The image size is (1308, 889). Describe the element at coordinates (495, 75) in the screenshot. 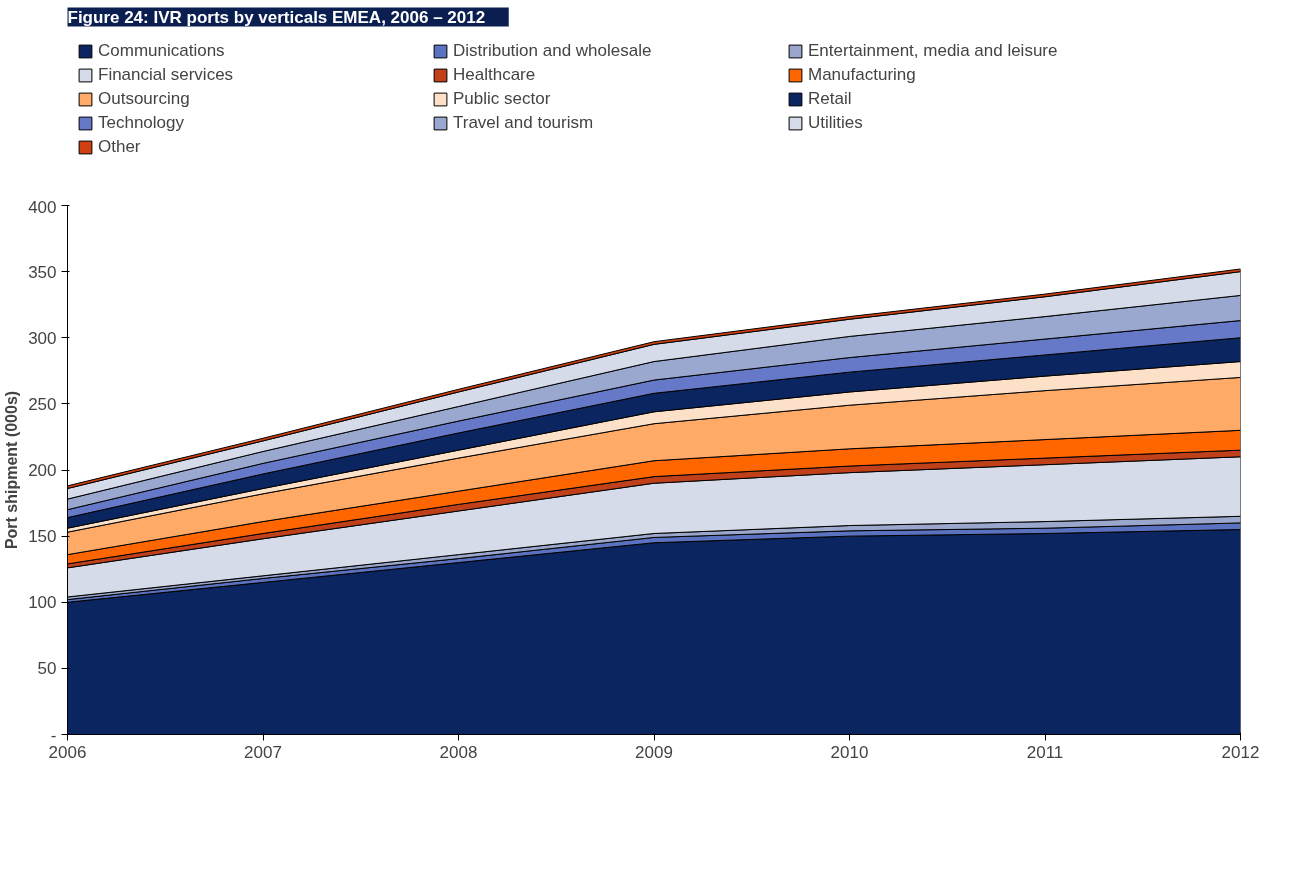

I see `legend-label: Healthcare` at that location.